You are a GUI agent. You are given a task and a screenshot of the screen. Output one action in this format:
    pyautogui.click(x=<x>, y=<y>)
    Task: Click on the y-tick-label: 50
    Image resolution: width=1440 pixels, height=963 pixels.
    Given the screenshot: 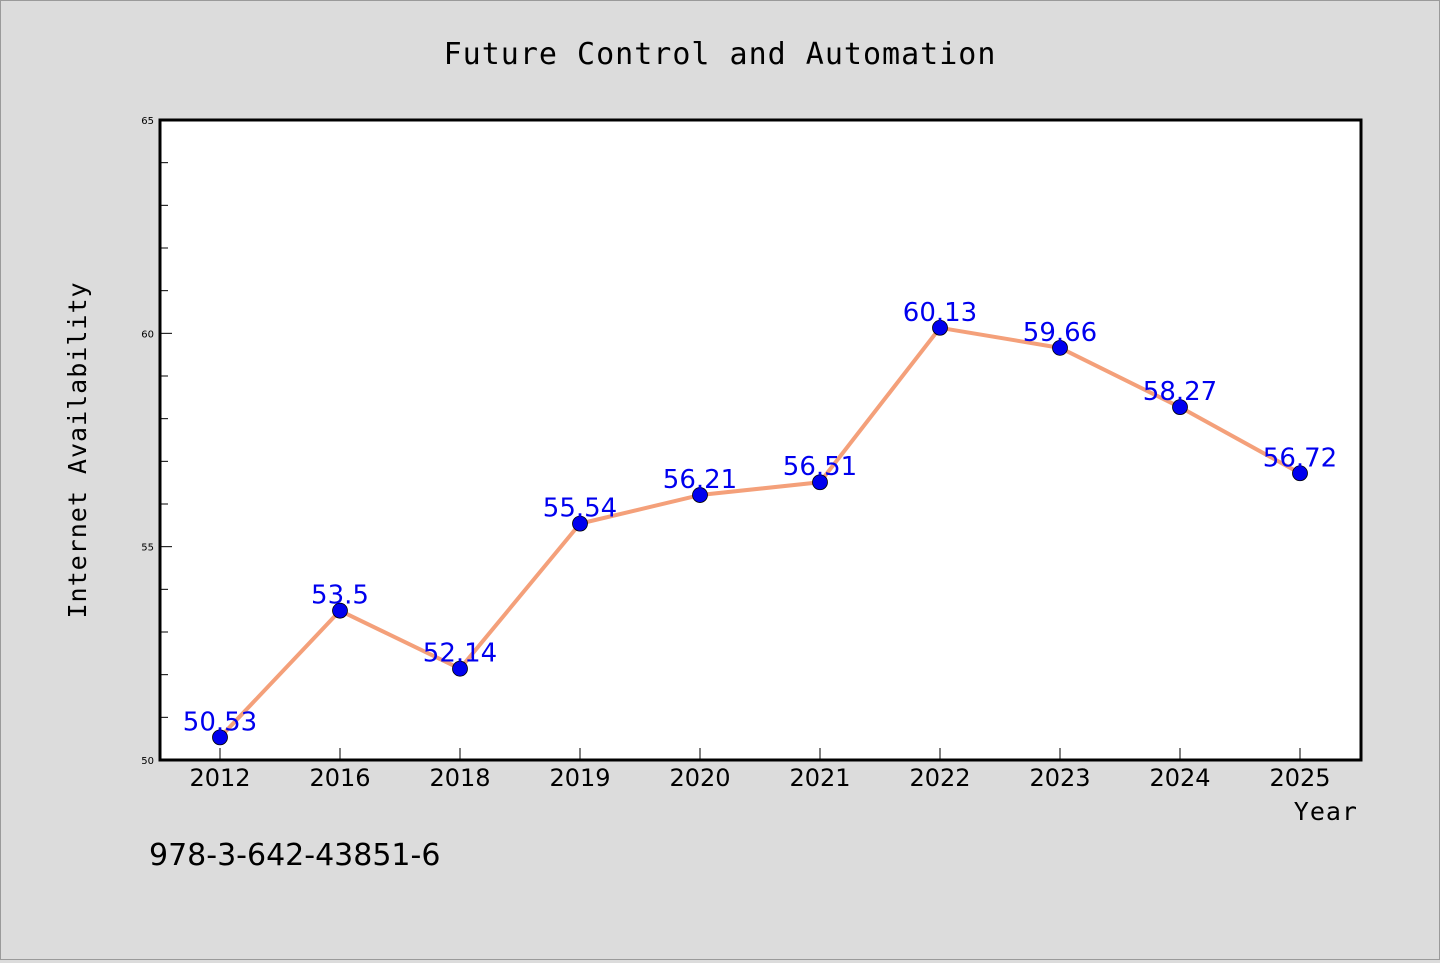 What is the action you would take?
    pyautogui.click(x=147, y=761)
    